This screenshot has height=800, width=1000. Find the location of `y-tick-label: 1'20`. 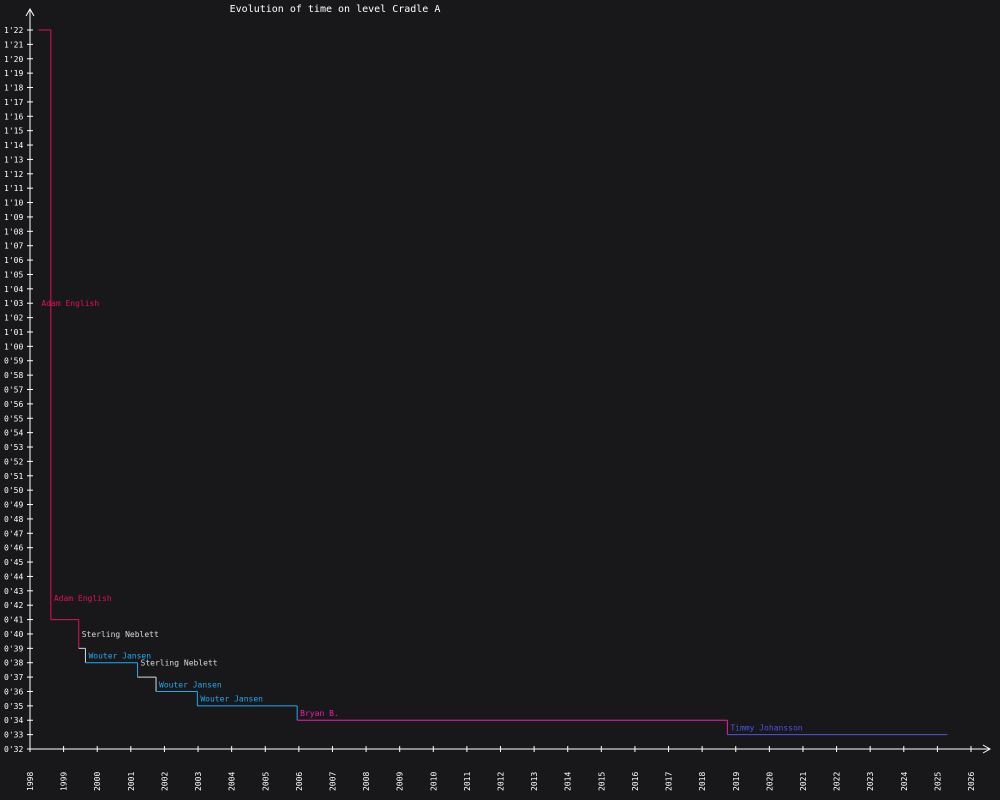

y-tick-label: 1'20 is located at coordinates (13, 59).